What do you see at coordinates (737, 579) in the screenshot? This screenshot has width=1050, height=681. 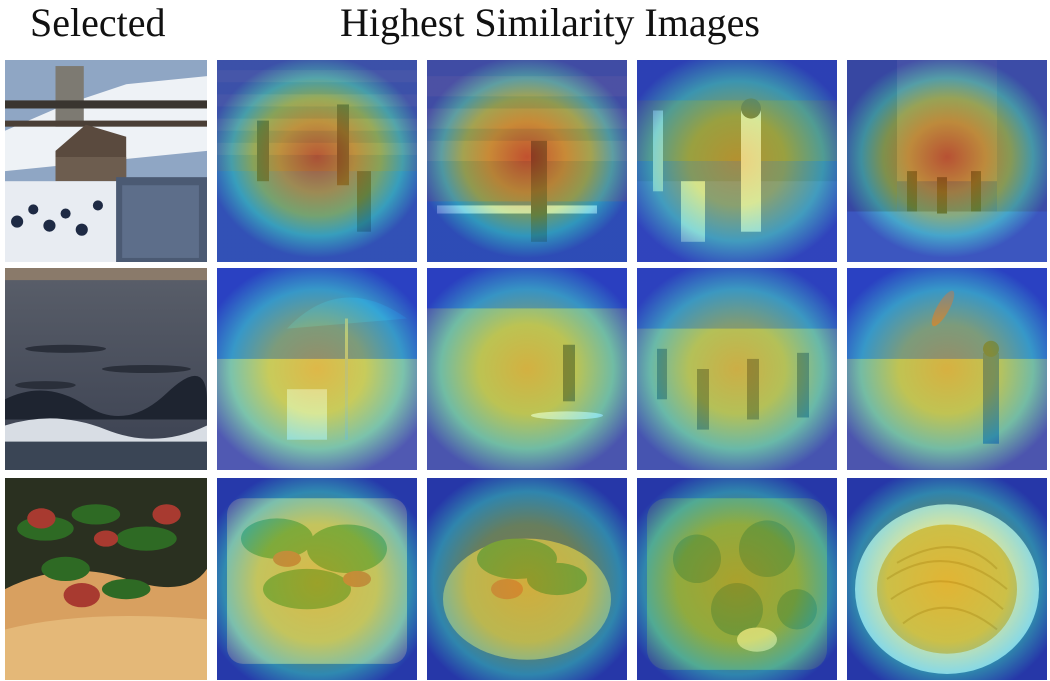 I see `similar-image-broccoli-dish` at bounding box center [737, 579].